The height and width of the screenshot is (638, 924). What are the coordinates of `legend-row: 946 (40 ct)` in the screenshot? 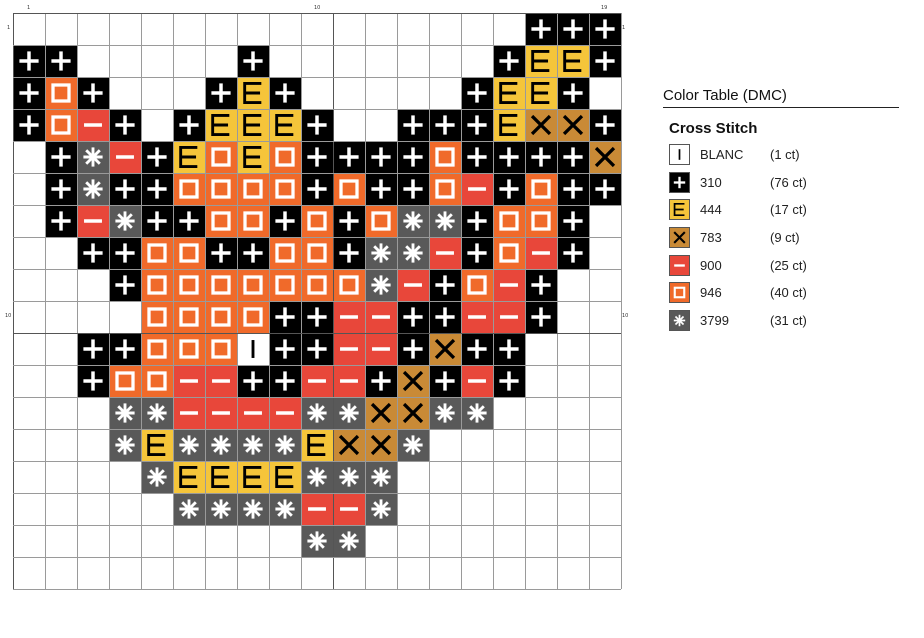 It's located at (781, 293).